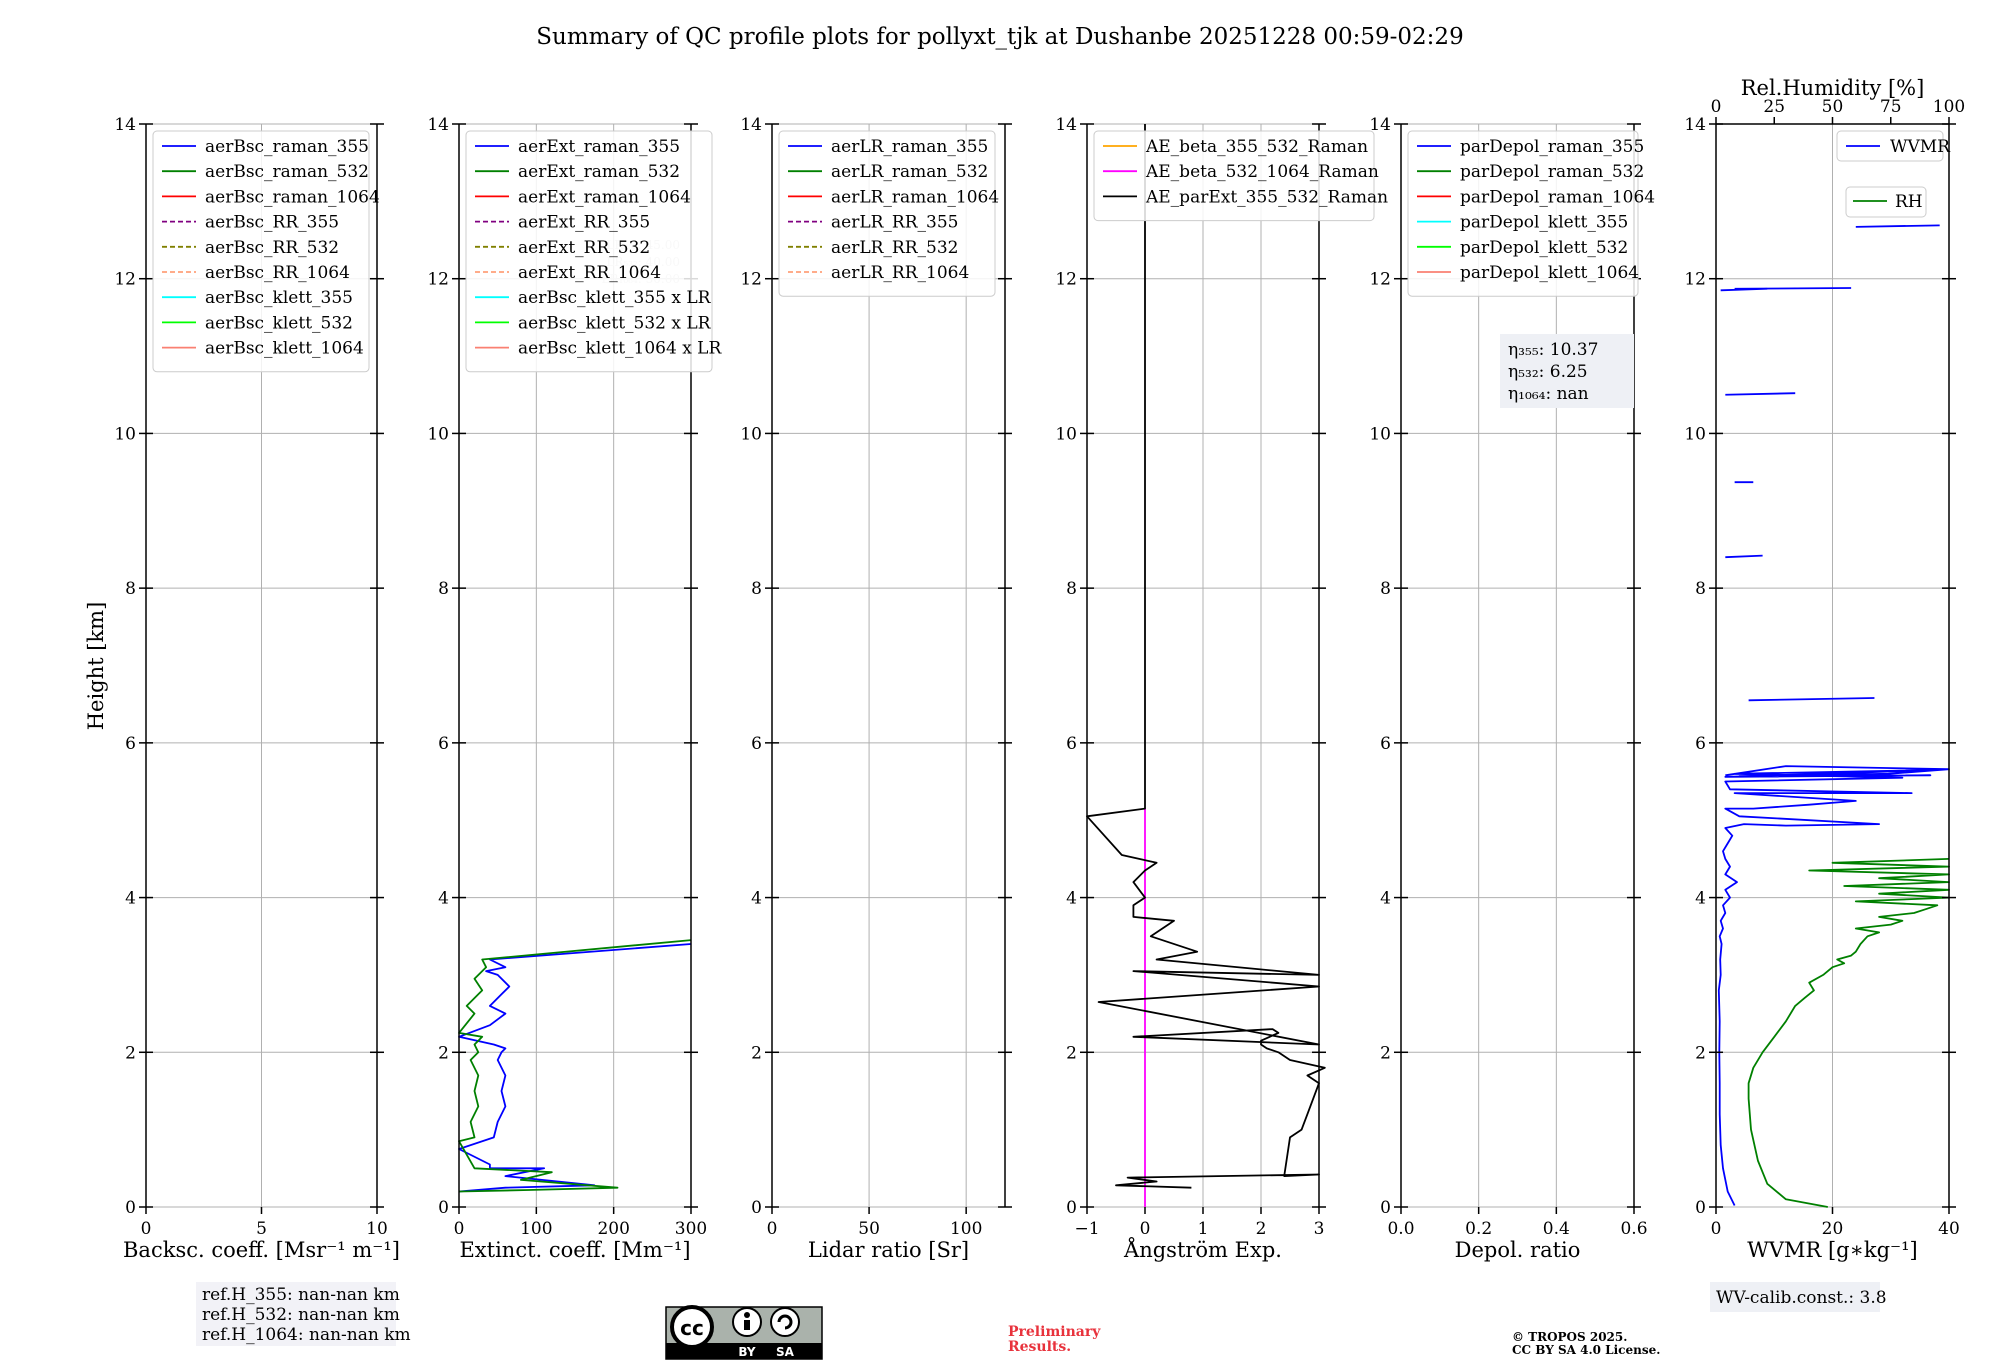 The width and height of the screenshot is (2000, 1360). I want to click on legend-6: WVMR RH, so click(1893, 174).